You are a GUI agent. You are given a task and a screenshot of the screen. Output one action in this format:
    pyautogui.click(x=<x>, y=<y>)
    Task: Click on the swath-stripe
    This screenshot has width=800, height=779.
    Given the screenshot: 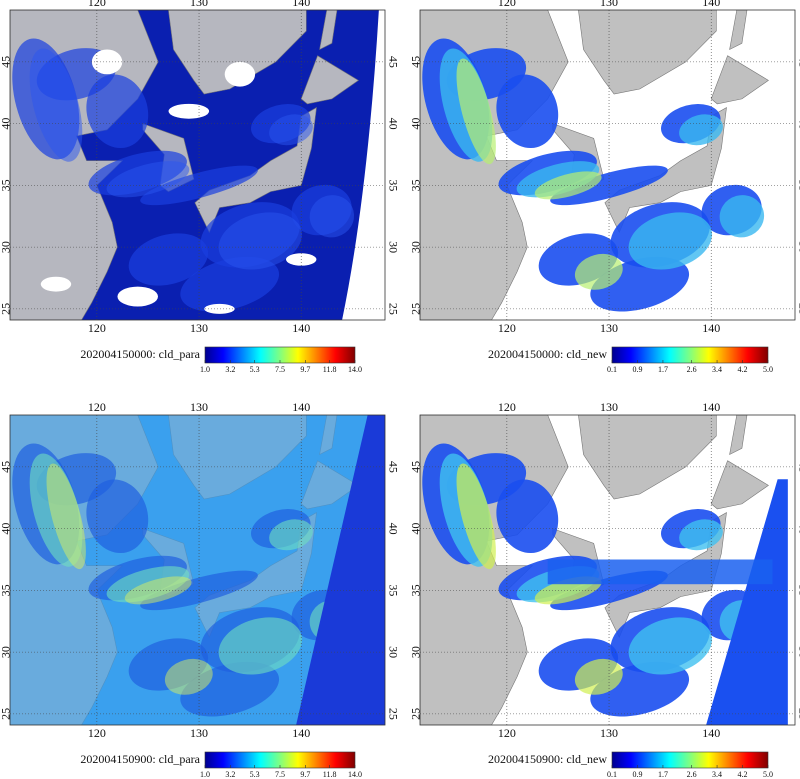 What is the action you would take?
    pyautogui.click(x=340, y=570)
    